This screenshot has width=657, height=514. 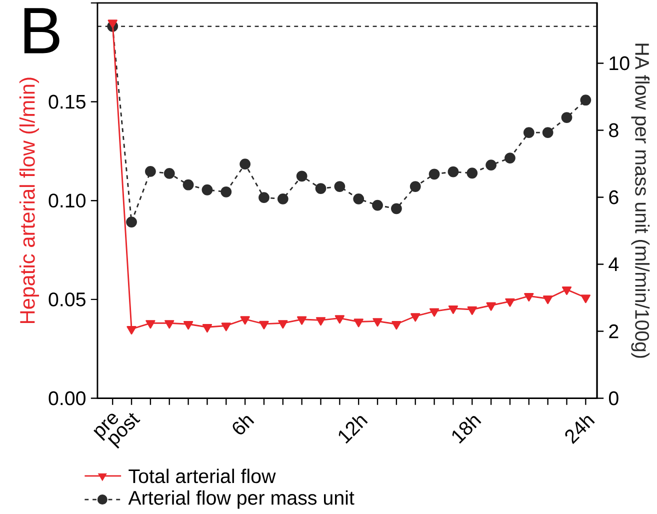 What do you see at coordinates (353, 430) in the screenshot?
I see `x-tick-label: 12h` at bounding box center [353, 430].